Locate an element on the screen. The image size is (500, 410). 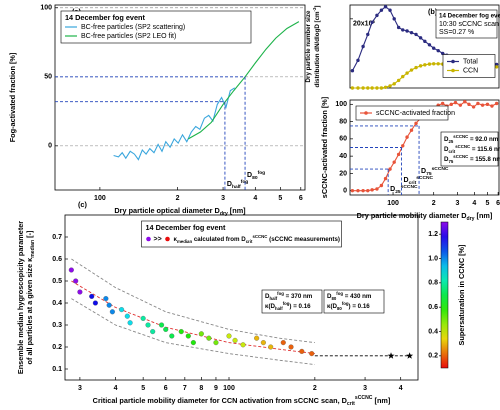
value-box is located at coordinates (469, 149).